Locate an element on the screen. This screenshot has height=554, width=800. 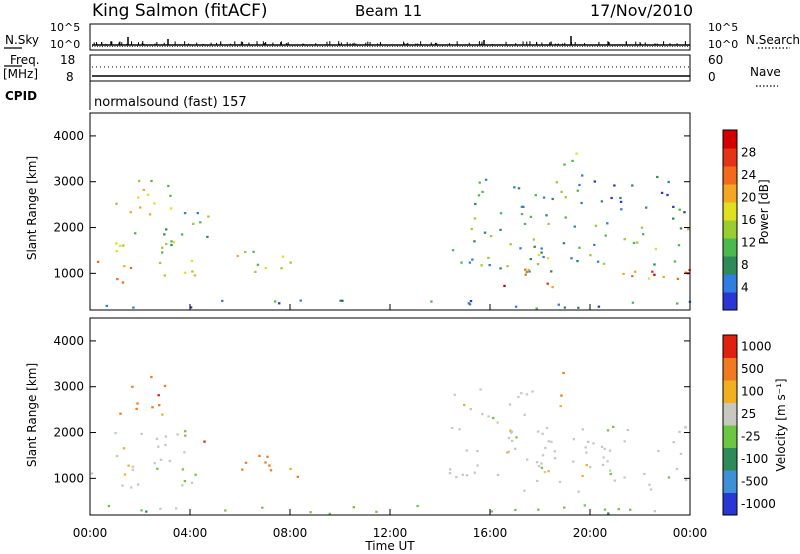
colorbar-tick-label: 1000 is located at coordinates (756, 346).